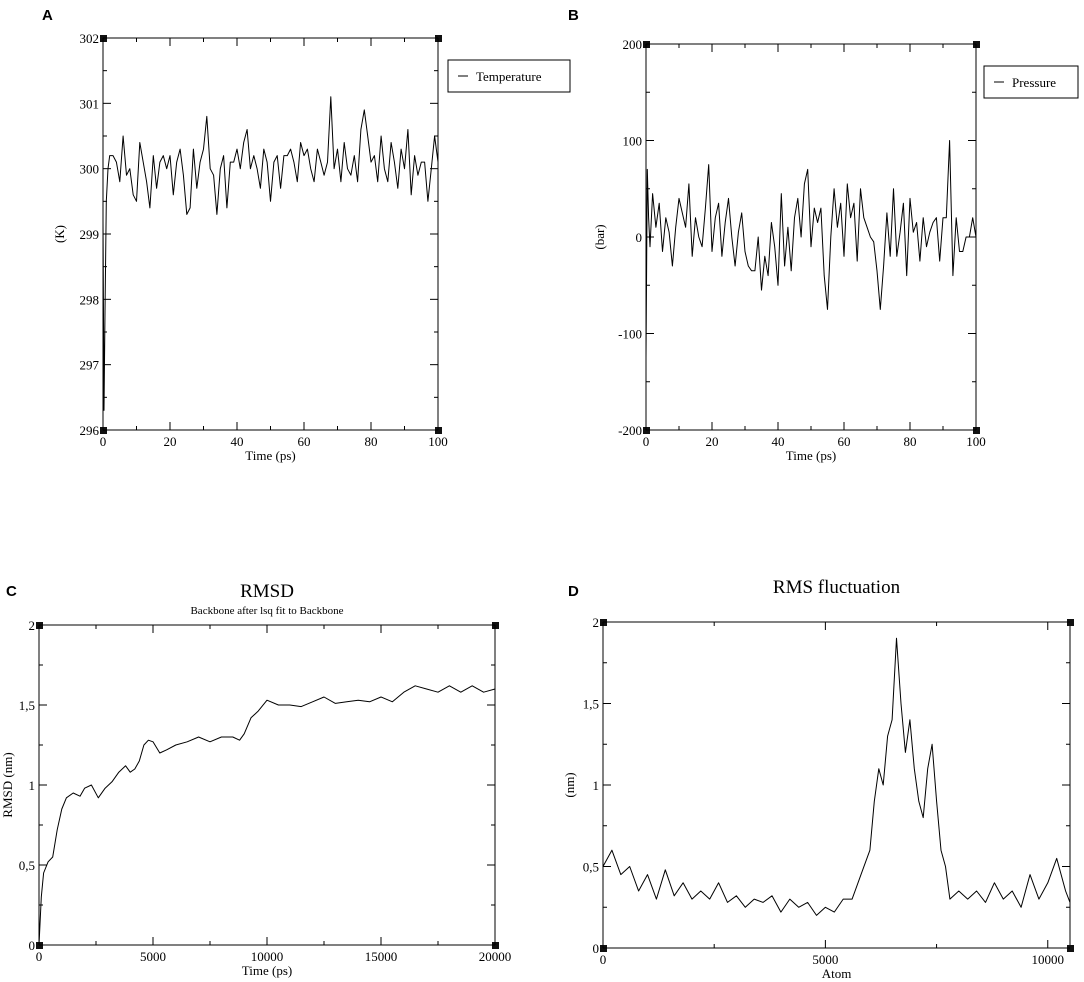  I want to click on y-axis-label: (K), so click(59, 234).